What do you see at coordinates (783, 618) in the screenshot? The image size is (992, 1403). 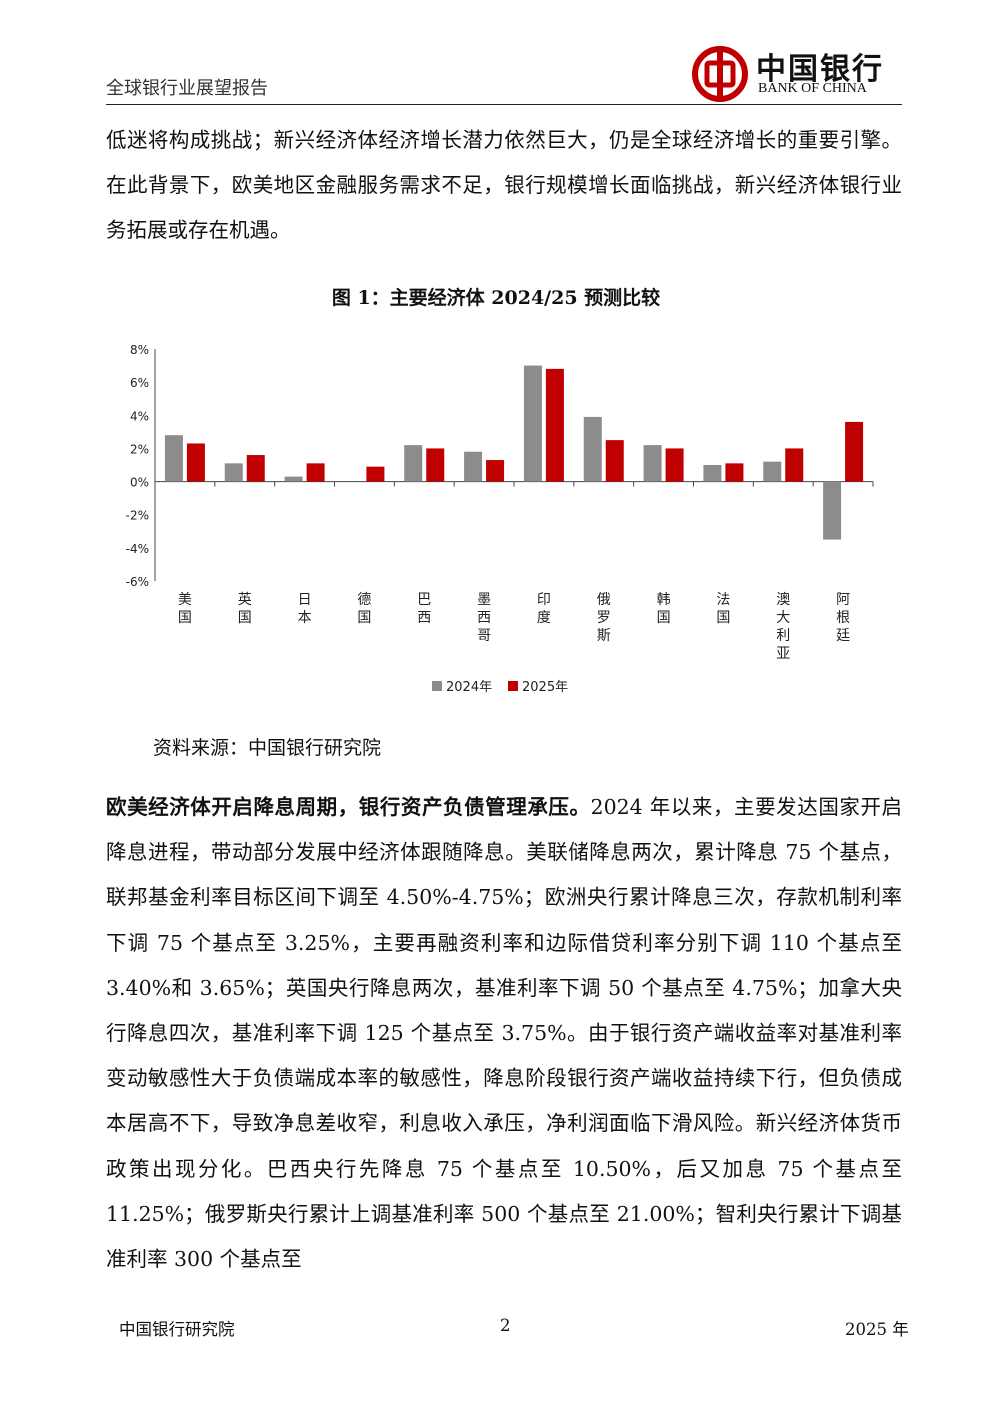 I see `category-label-char: 大` at bounding box center [783, 618].